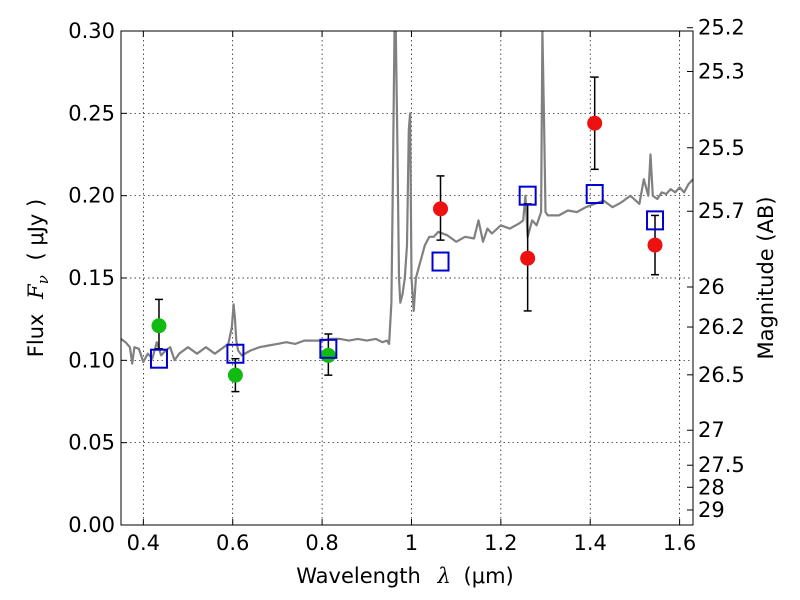 The image size is (800, 600). Describe the element at coordinates (711, 430) in the screenshot. I see `mag-tick-label: 27` at that location.